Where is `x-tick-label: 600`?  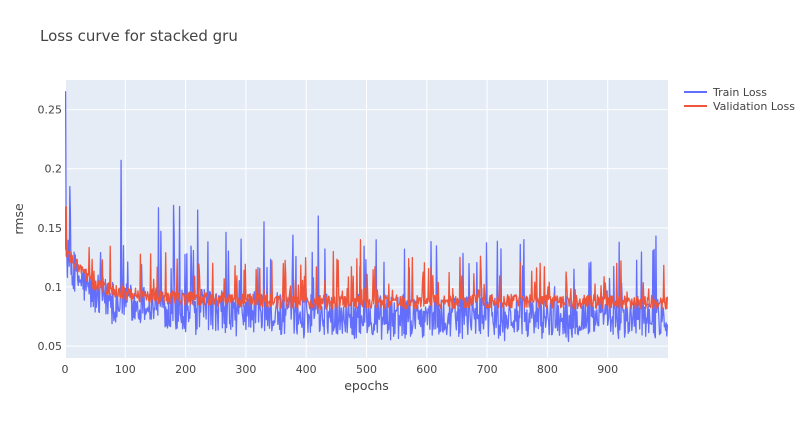 x-tick-label: 600 is located at coordinates (426, 369).